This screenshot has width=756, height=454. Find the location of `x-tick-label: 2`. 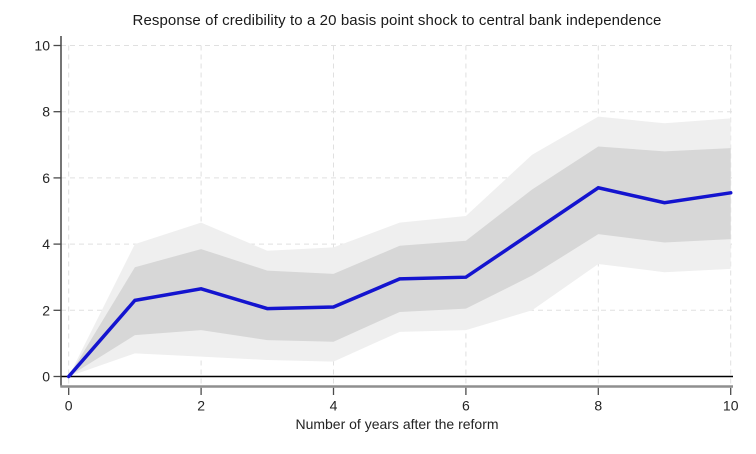

x-tick-label: 2 is located at coordinates (201, 406).